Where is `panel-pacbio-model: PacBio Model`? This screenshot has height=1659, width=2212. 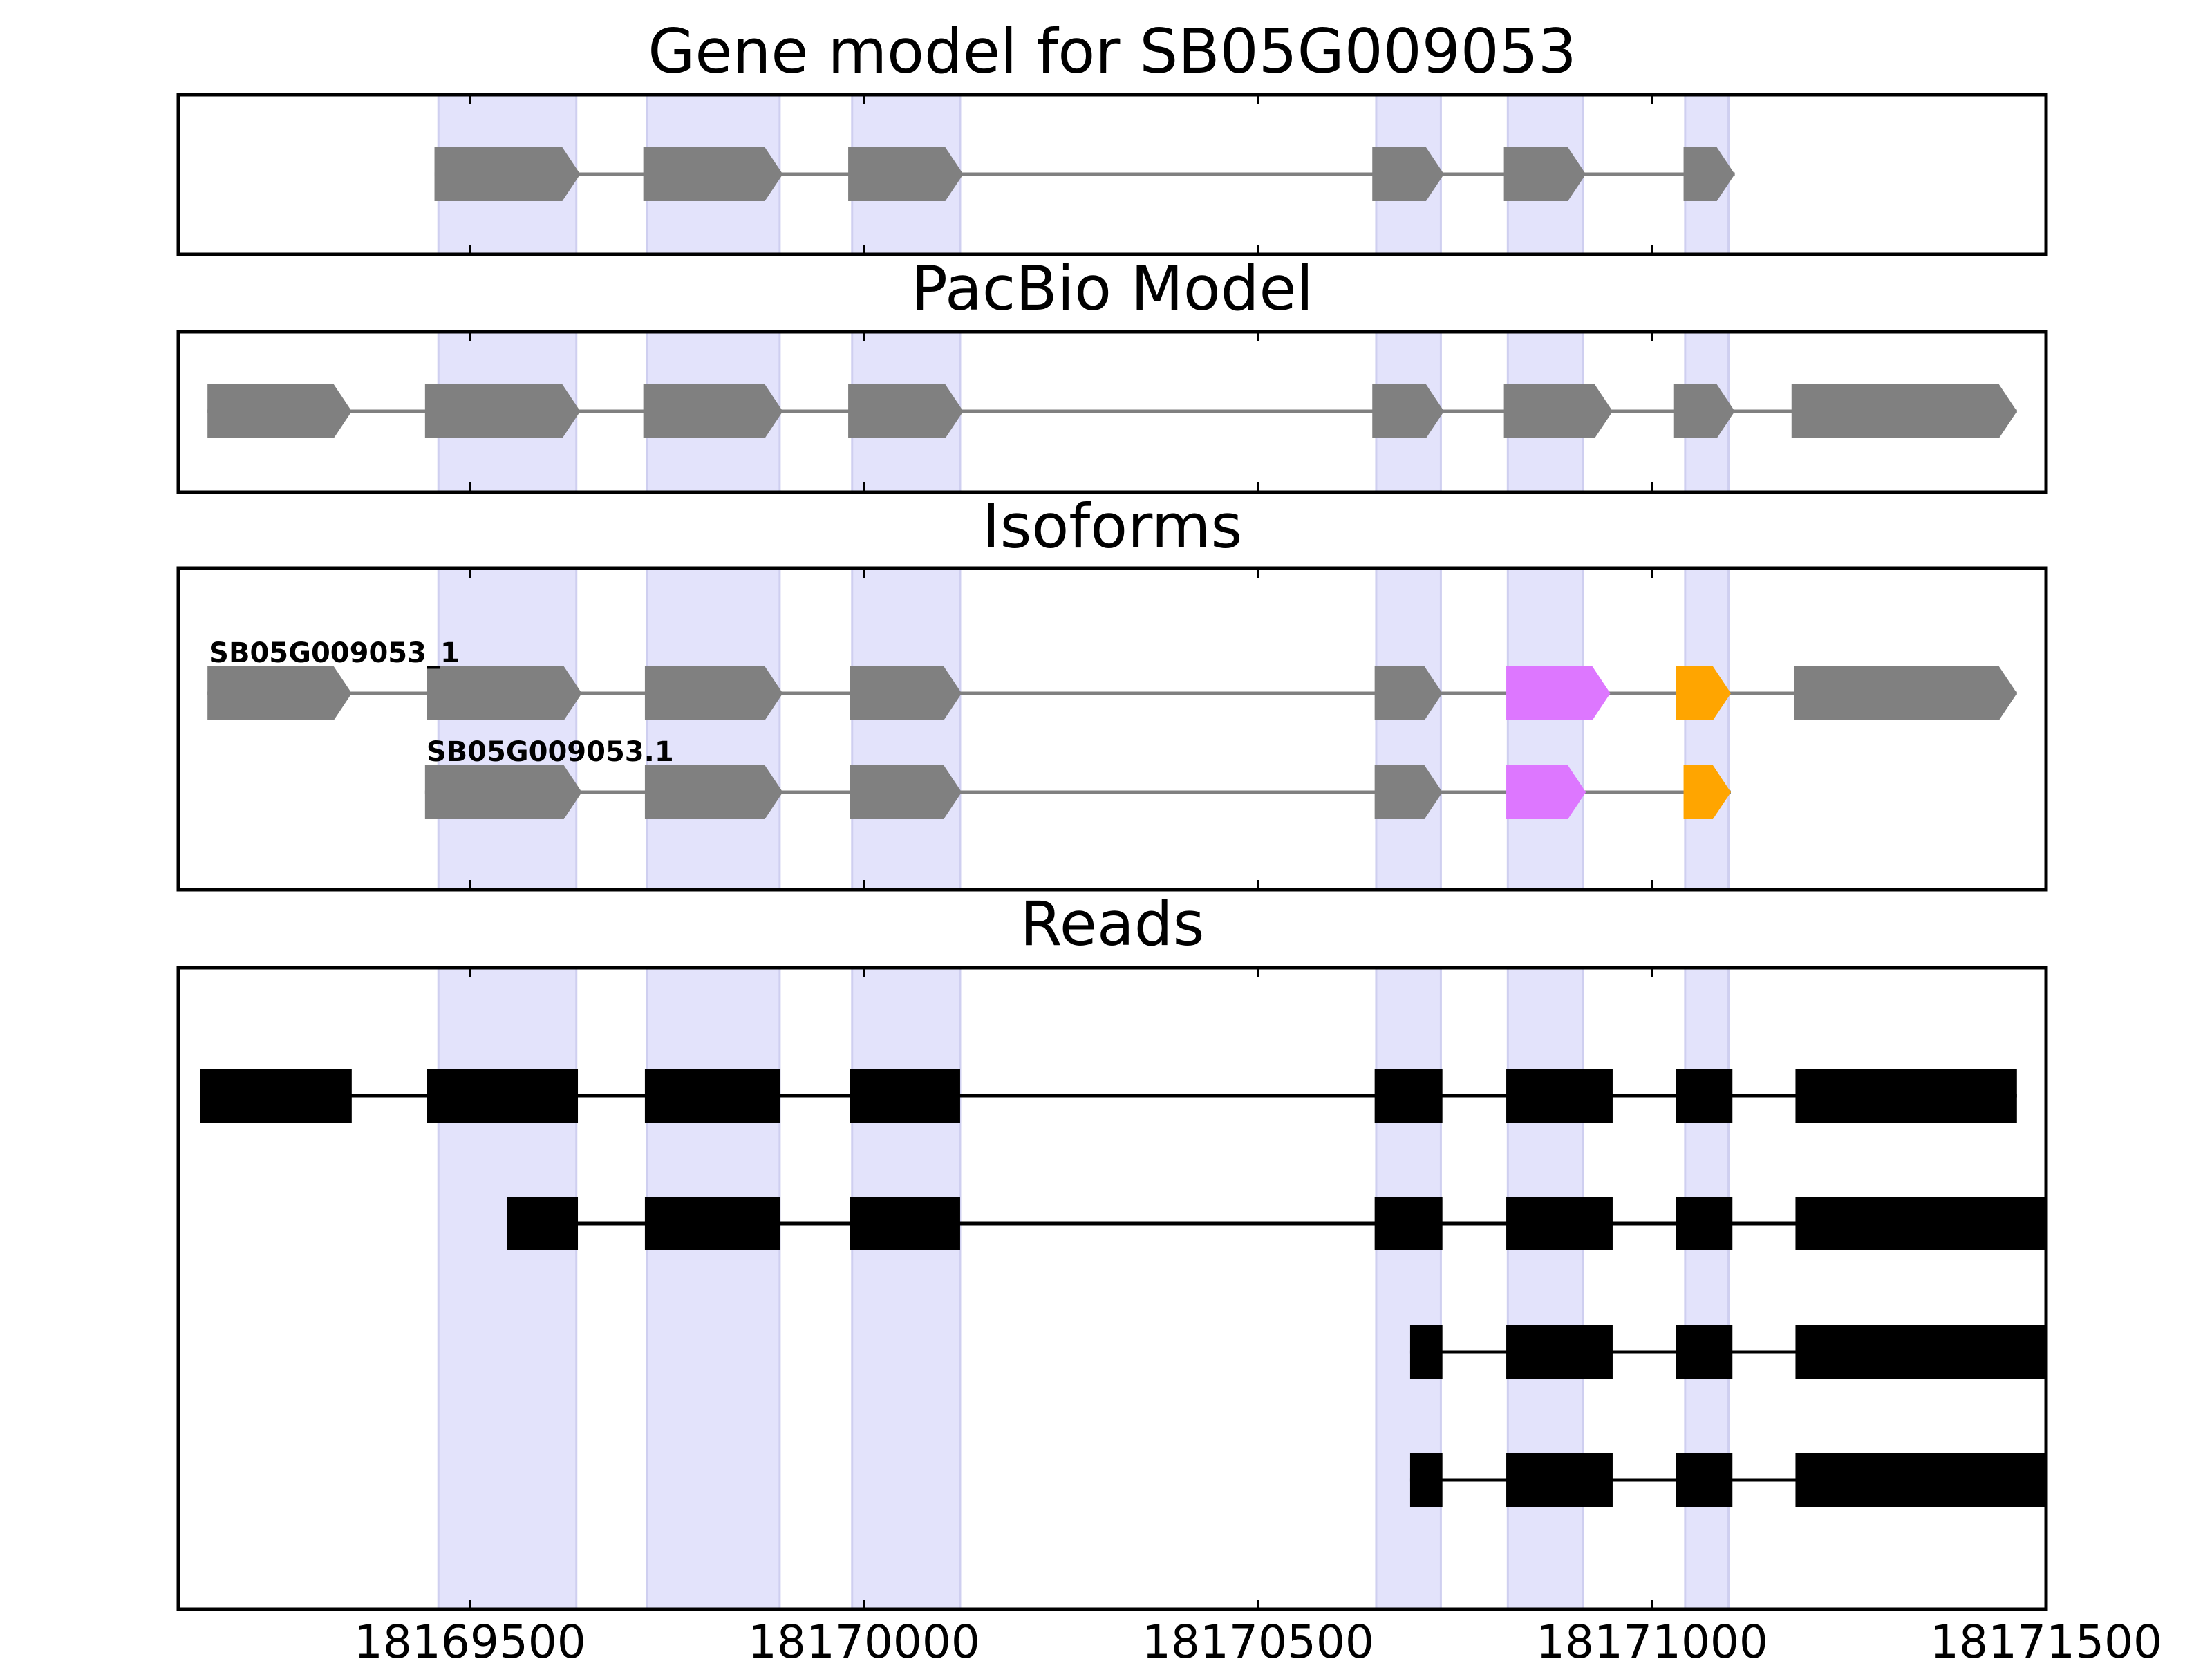
panel-pacbio-model: PacBio Model is located at coordinates (1112, 373).